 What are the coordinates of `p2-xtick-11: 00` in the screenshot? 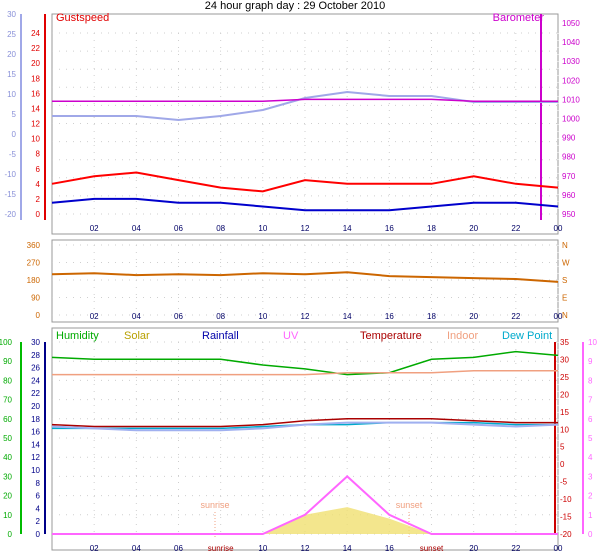 It's located at (558, 316).